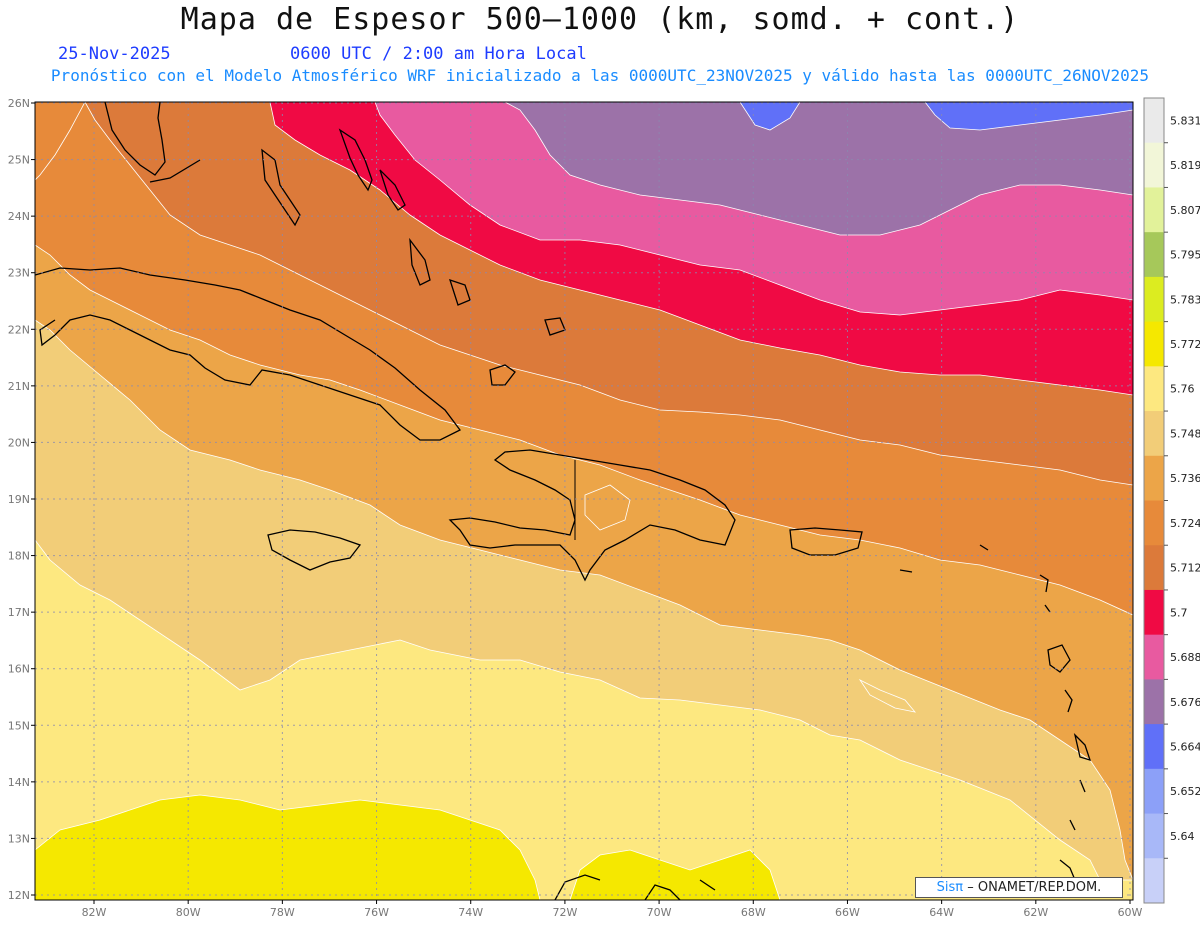 This screenshot has width=1200, height=927. Describe the element at coordinates (1130, 912) in the screenshot. I see `lon-label: 60W` at that location.